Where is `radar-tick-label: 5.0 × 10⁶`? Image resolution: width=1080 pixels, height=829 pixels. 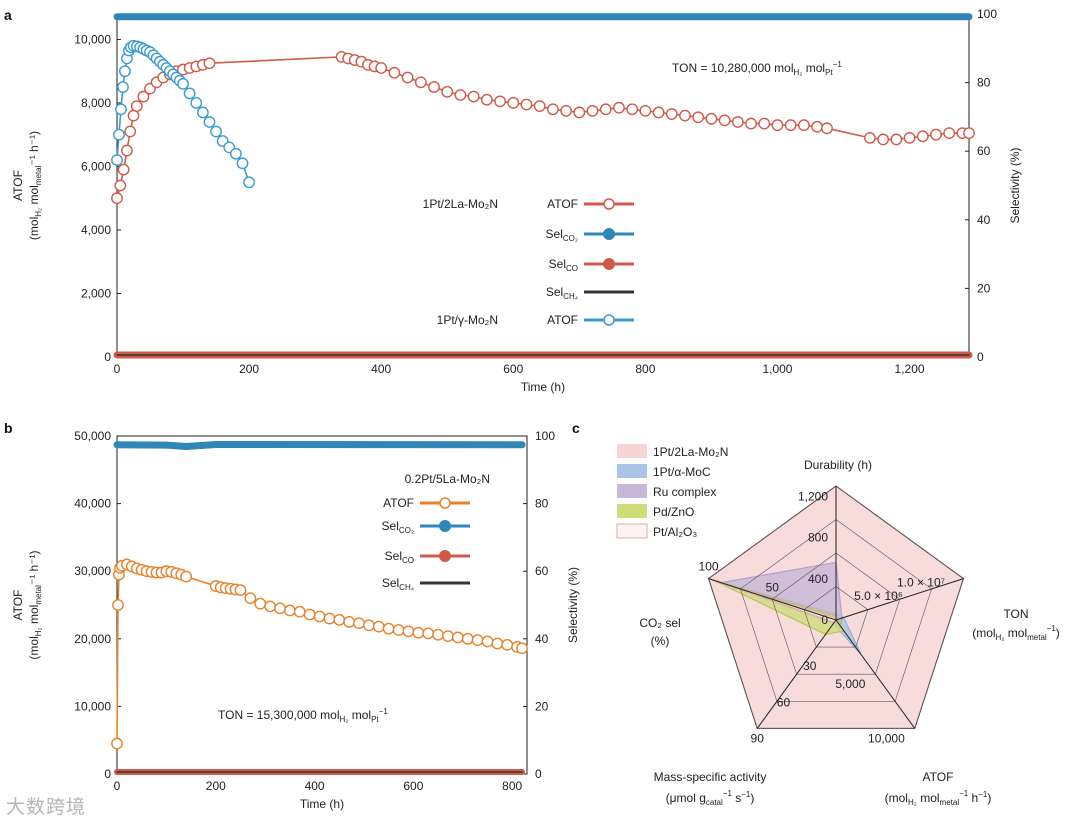
radar-tick-label: 5.0 × 10⁶ is located at coordinates (878, 596).